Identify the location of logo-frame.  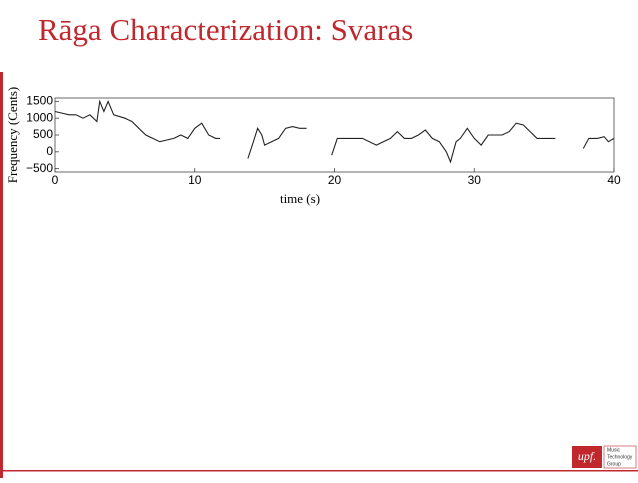
(620, 457).